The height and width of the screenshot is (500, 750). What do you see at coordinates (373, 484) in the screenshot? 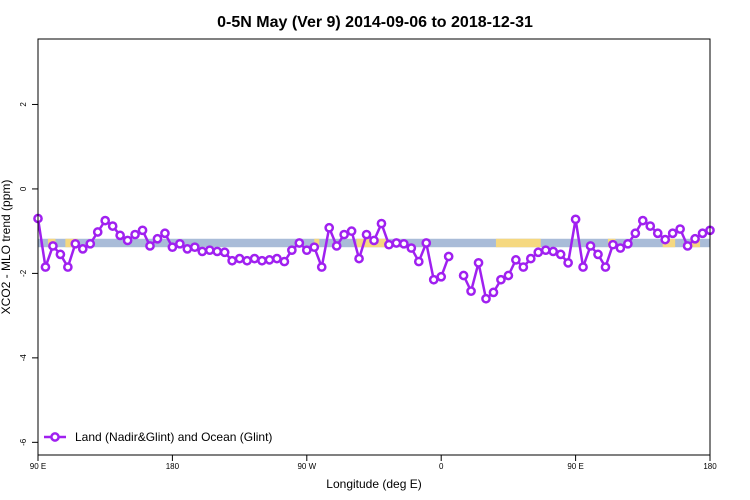
I see `x-axis-label: Longitude (deg E)` at bounding box center [373, 484].